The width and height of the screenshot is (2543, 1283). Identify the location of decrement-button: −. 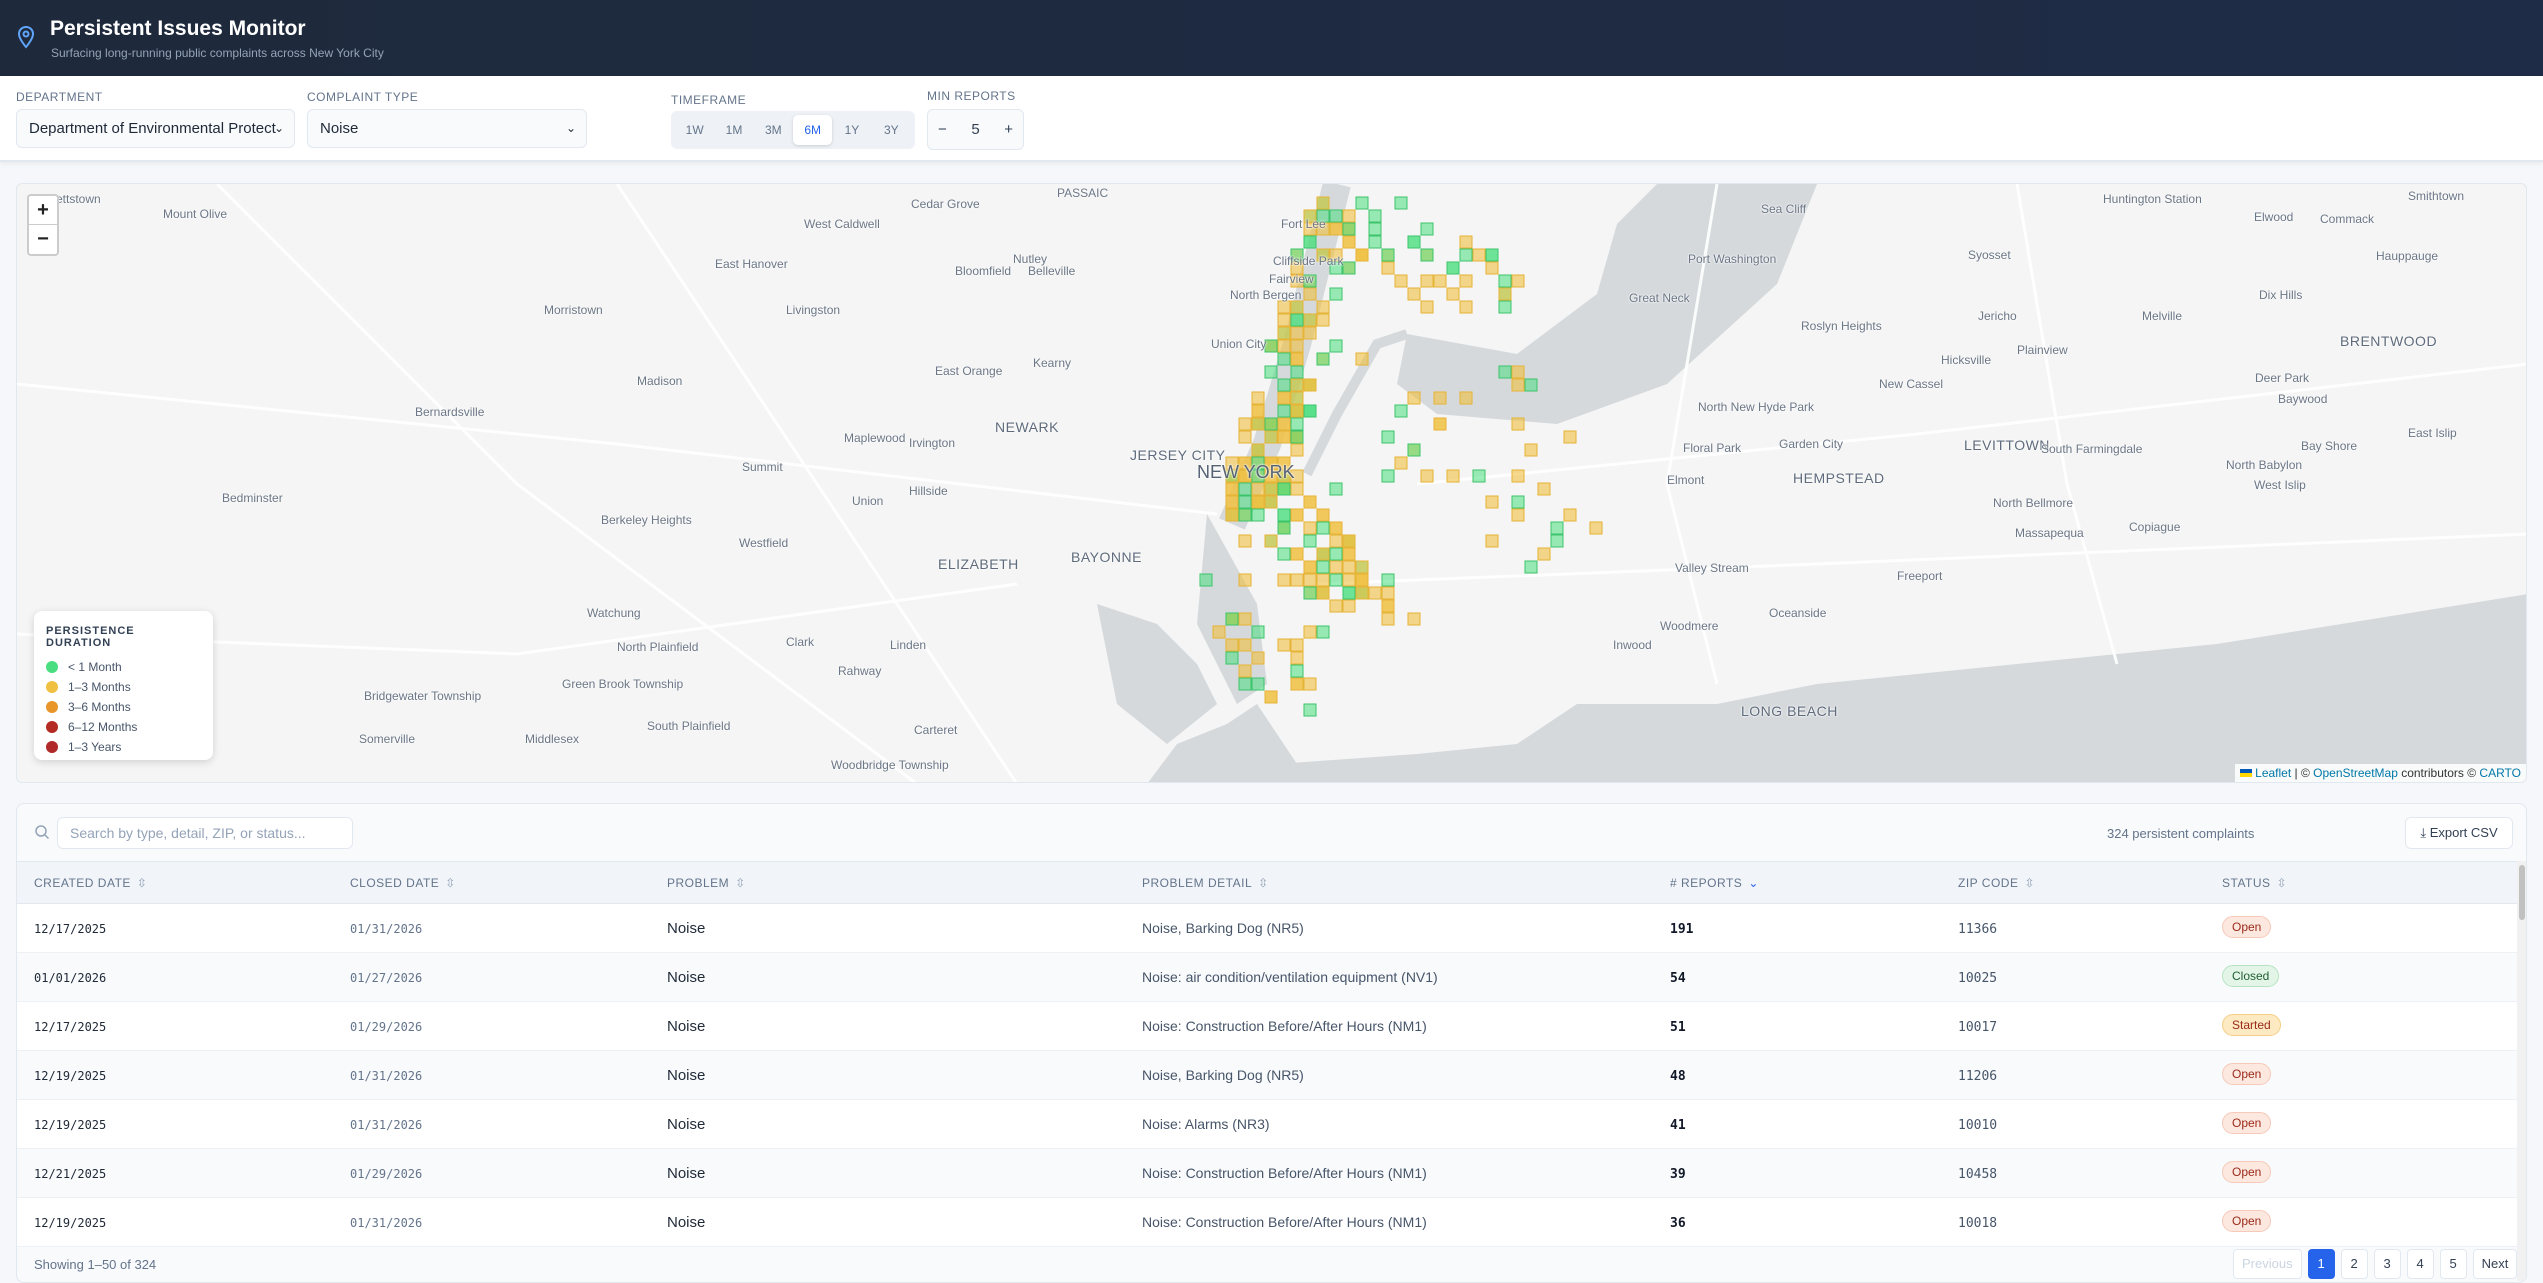
(942, 129).